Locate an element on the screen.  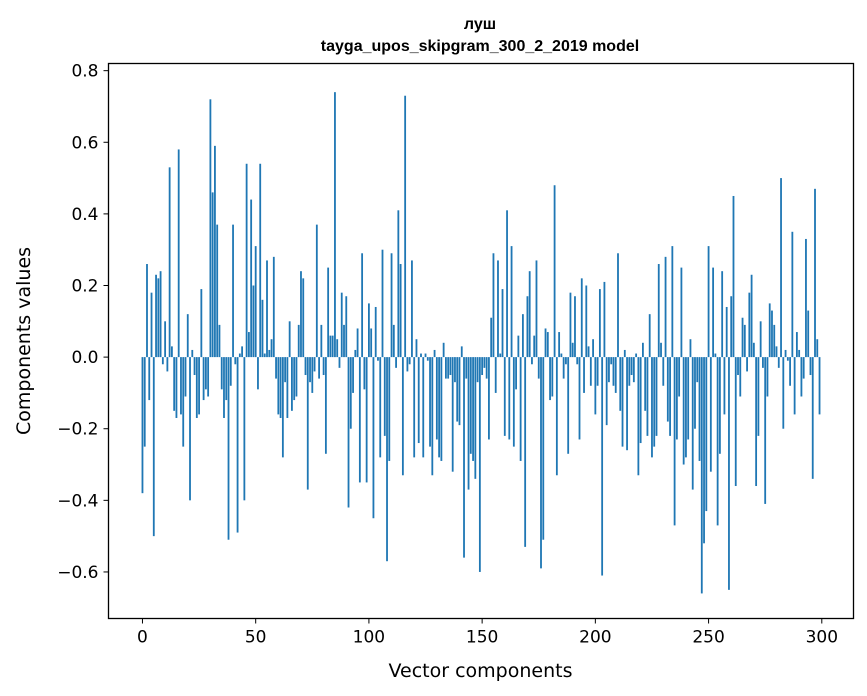
y-tick-label: 0.6 is located at coordinates (84, 143).